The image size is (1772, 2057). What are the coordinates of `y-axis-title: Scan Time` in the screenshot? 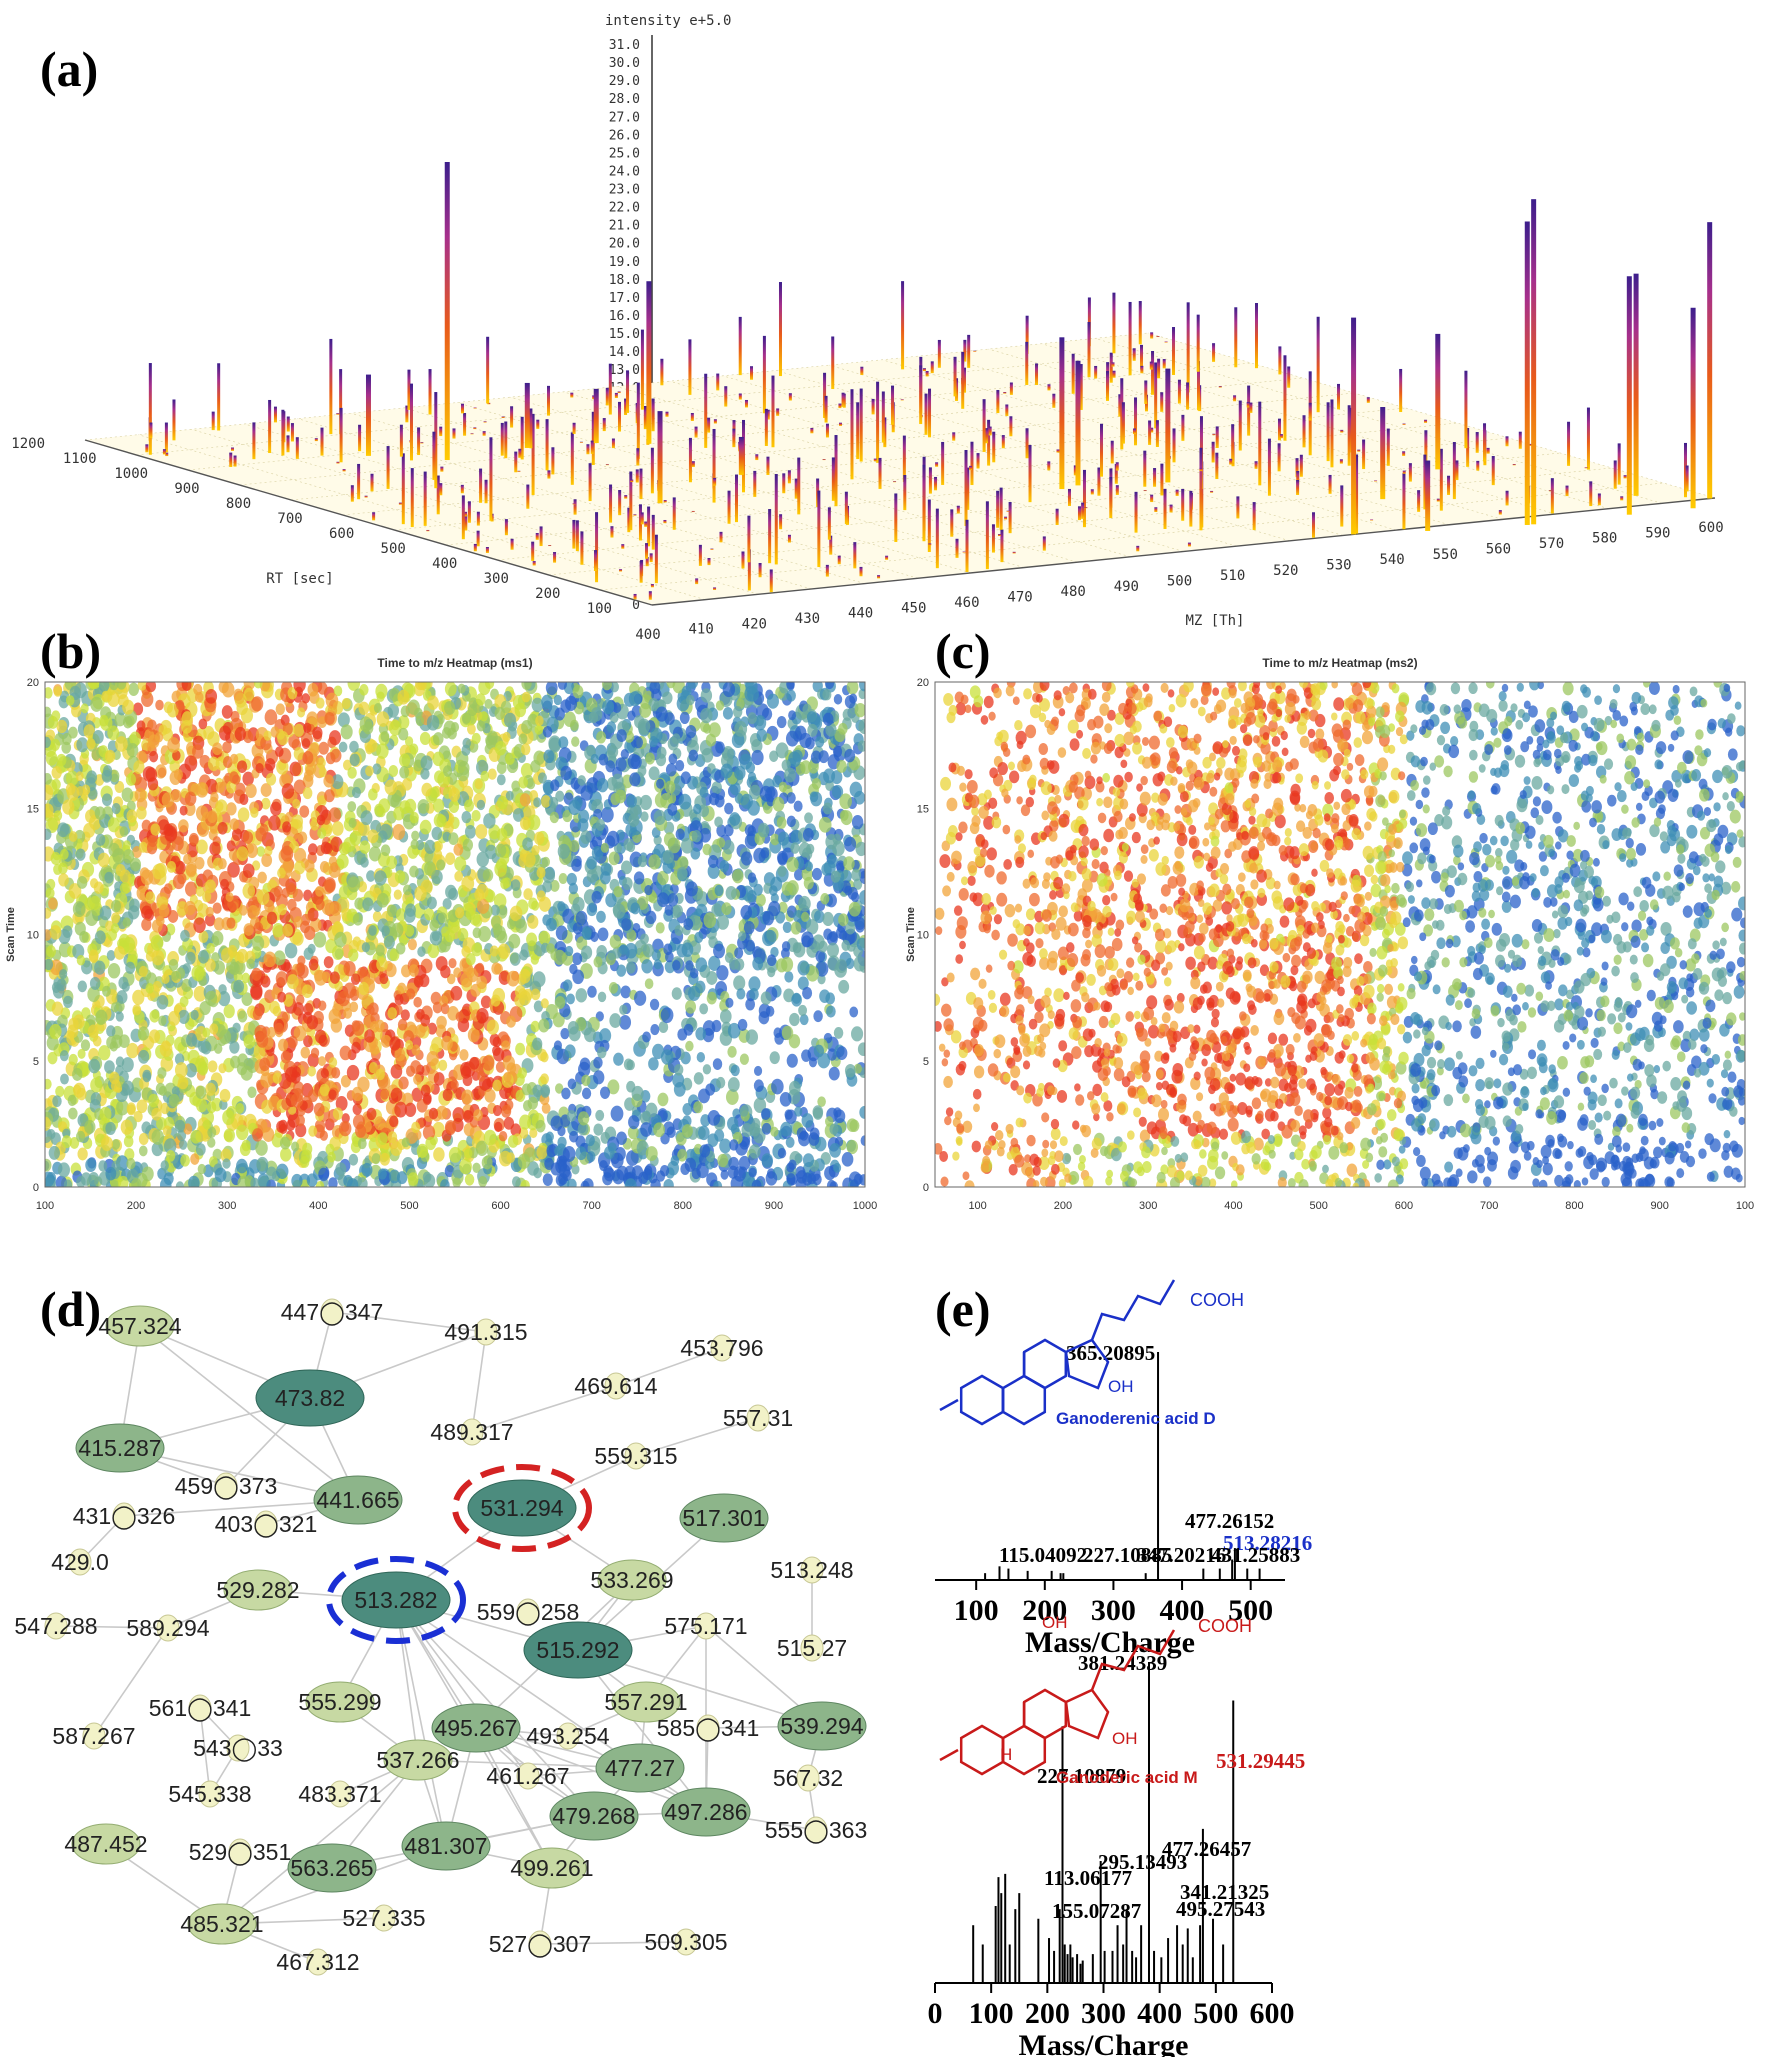 It's located at (11, 934).